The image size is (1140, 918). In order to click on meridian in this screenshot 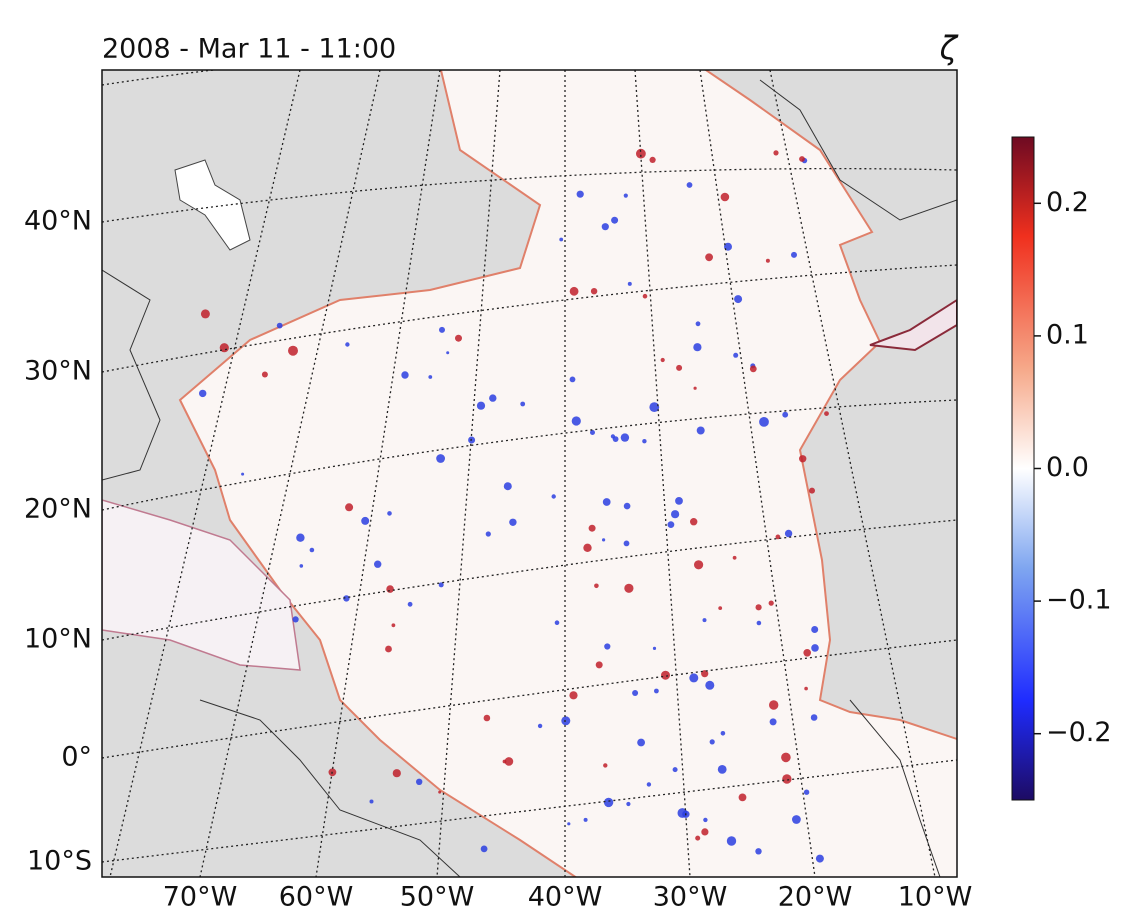, I will do `click(852, 473)`.